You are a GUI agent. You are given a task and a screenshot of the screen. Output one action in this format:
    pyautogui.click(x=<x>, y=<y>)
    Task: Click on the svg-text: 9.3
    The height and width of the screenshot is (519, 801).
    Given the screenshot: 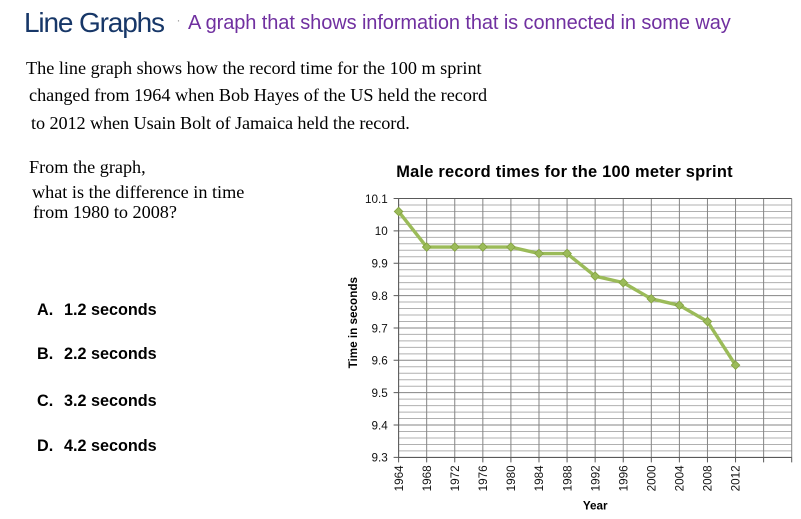 What is the action you would take?
    pyautogui.click(x=380, y=458)
    